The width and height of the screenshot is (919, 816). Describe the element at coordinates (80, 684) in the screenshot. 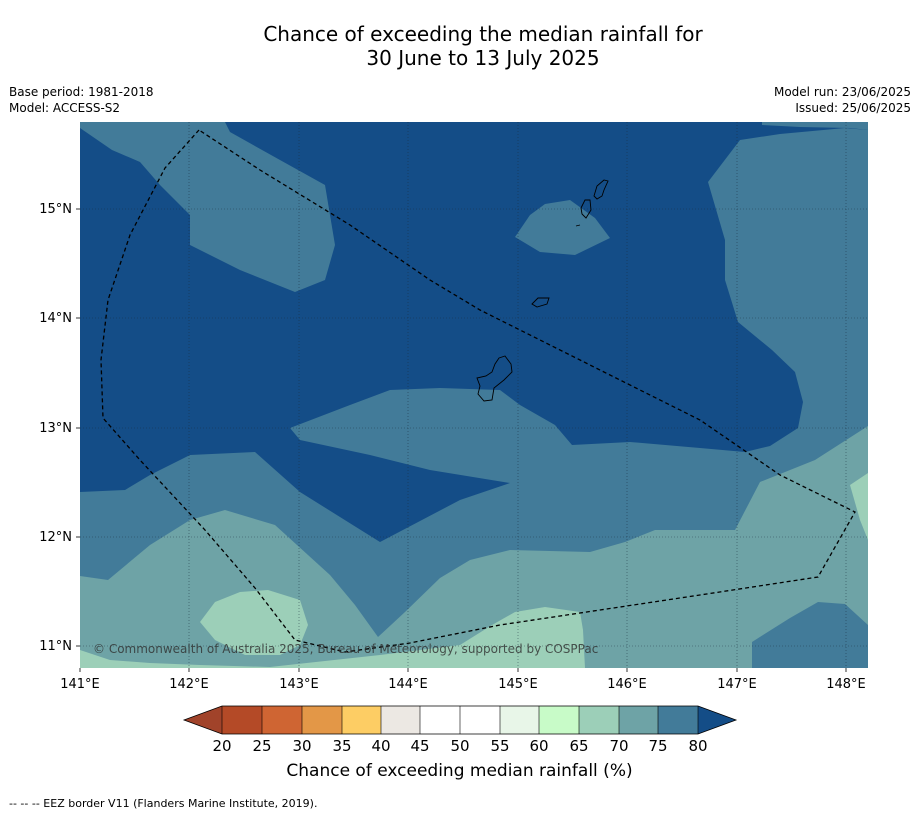

I see `lon-label: 141°E` at that location.